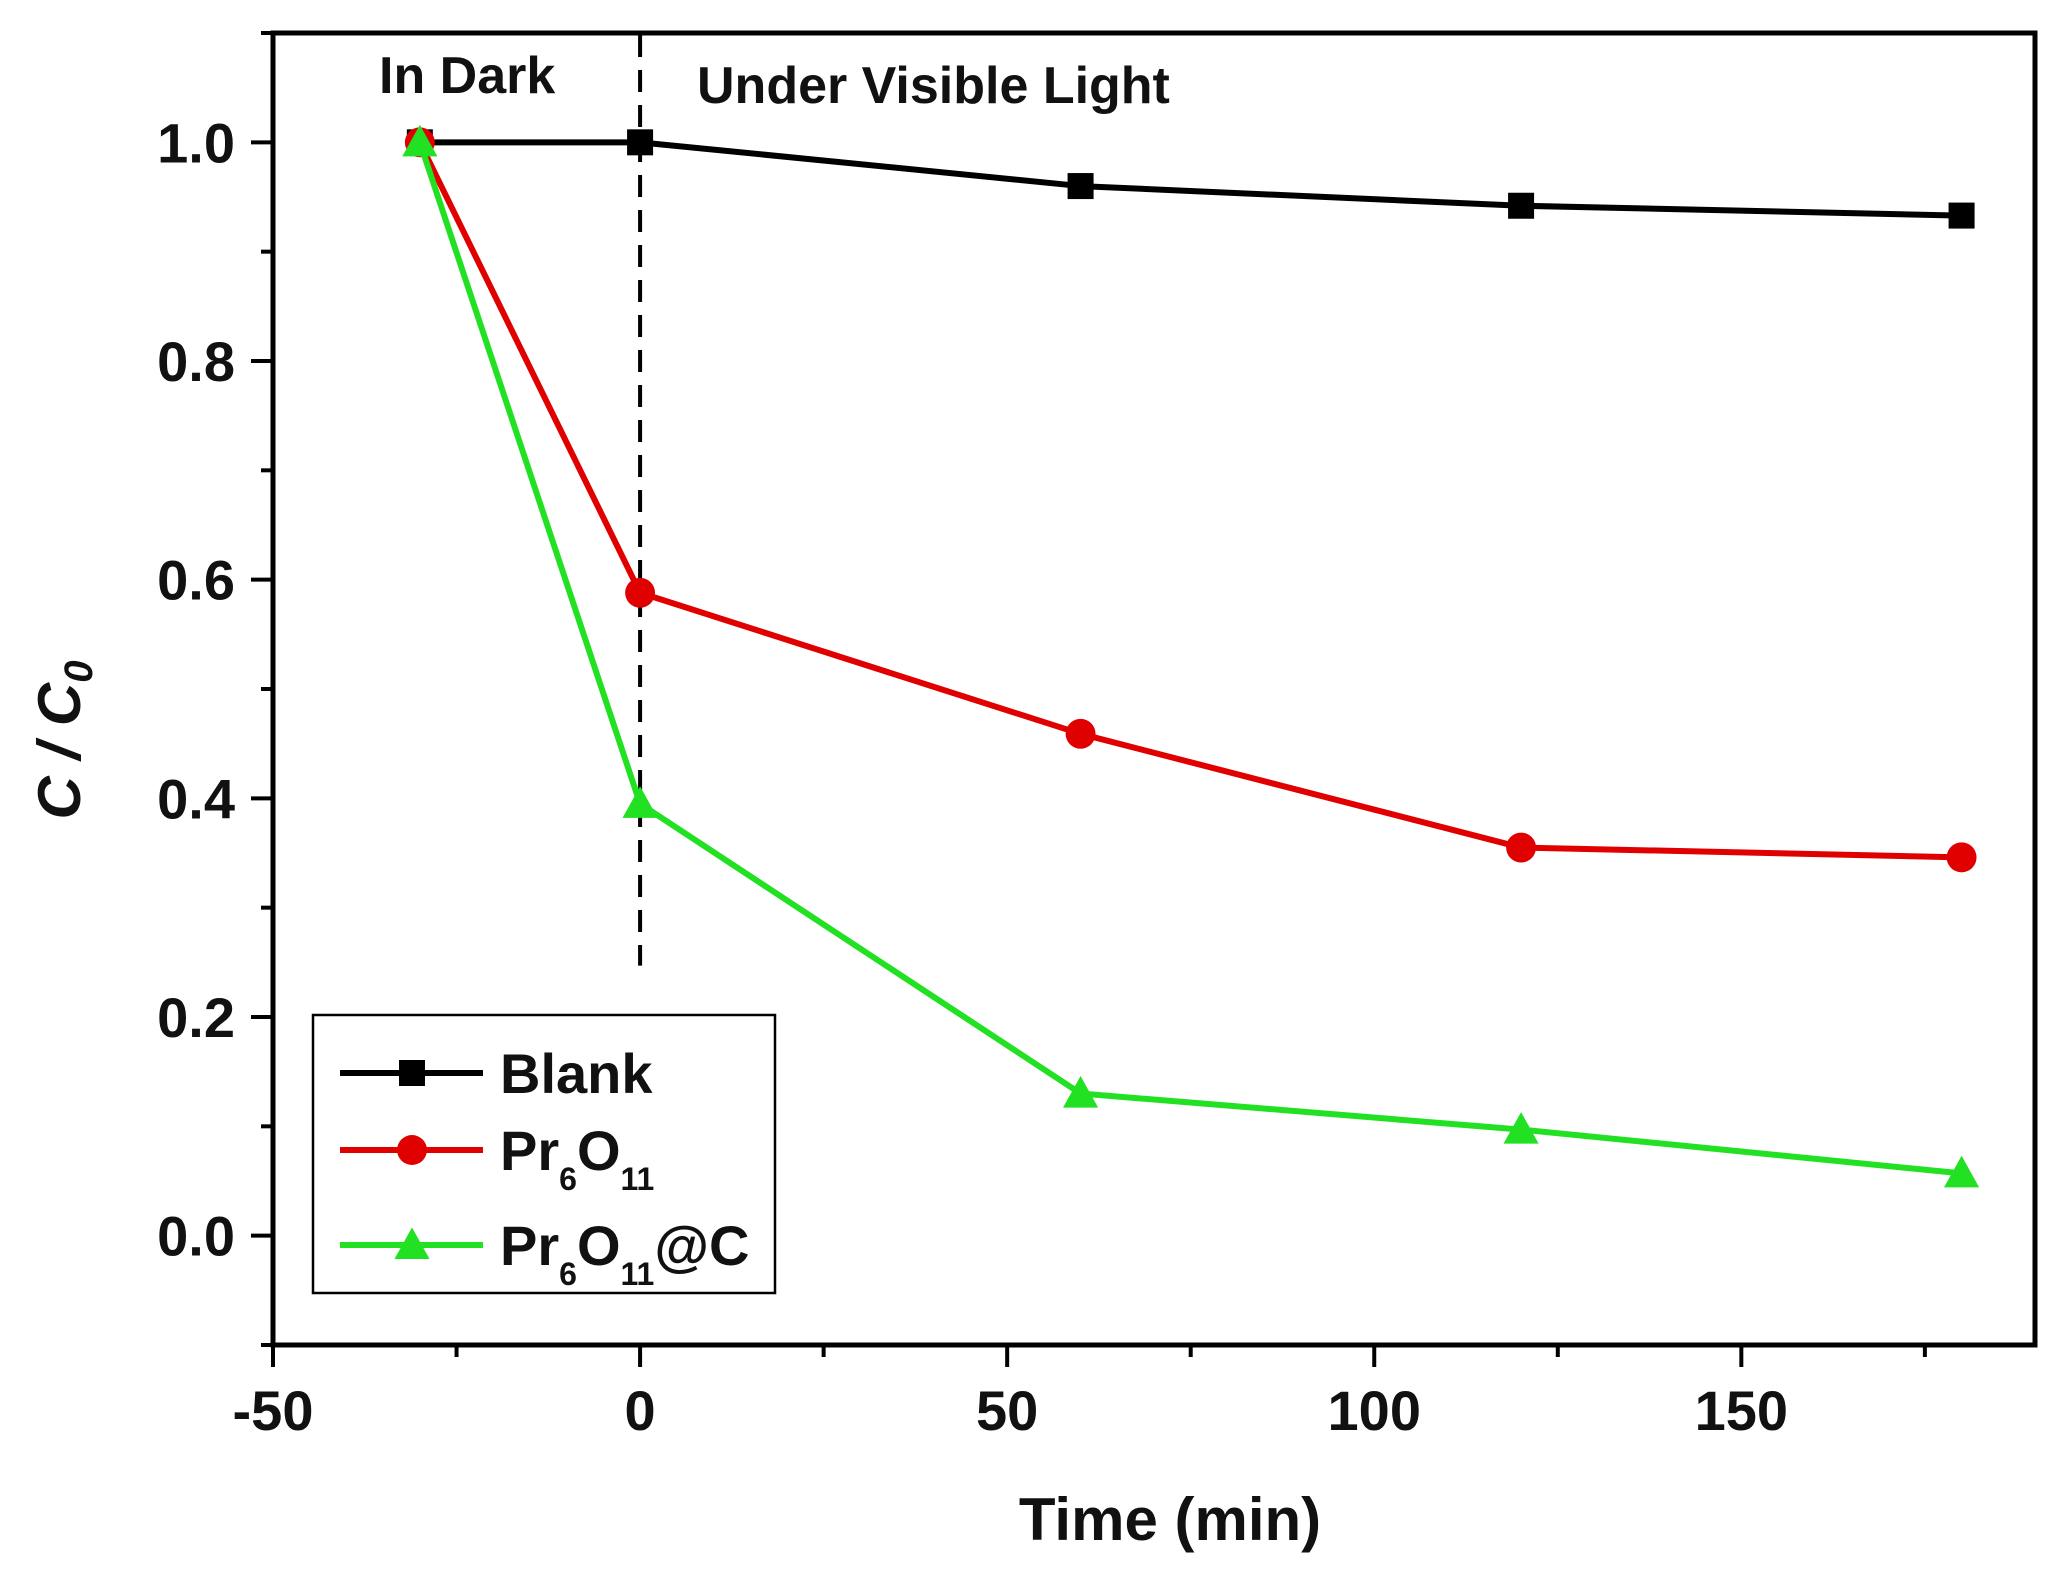 Image resolution: width=2059 pixels, height=1576 pixels. I want to click on x-tick-label: 150, so click(1741, 1410).